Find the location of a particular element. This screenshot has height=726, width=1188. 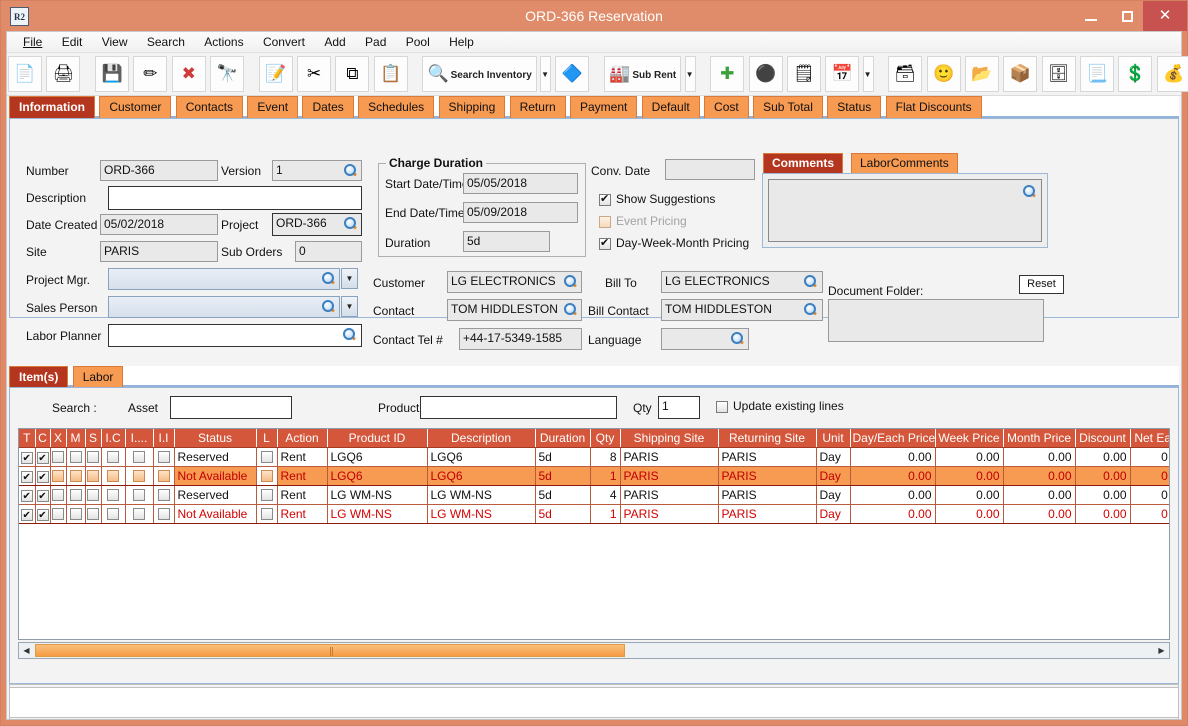

cell-description: LG WM-NS is located at coordinates (481, 495).